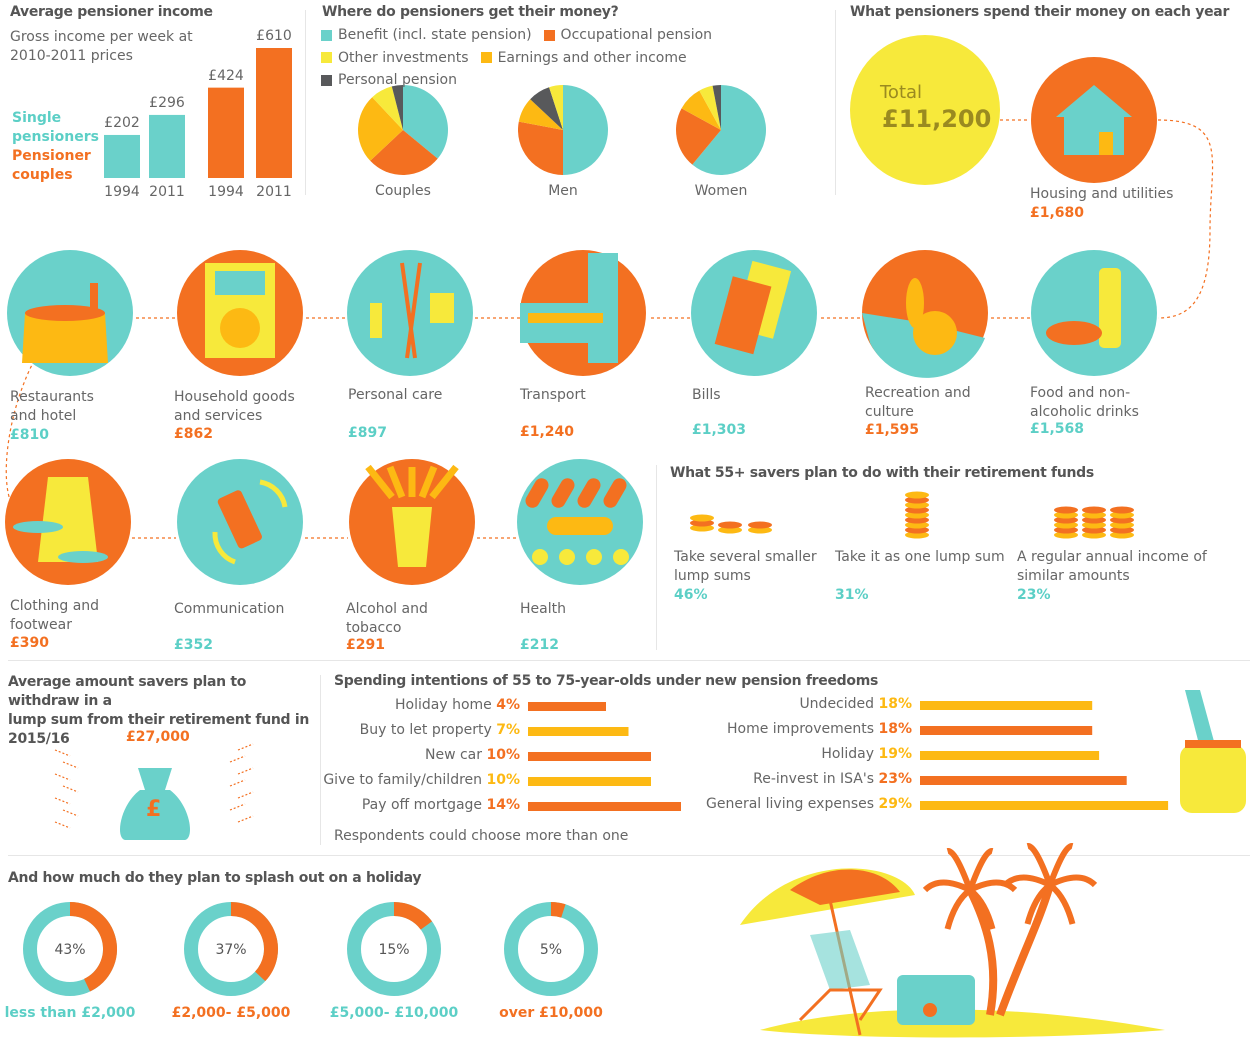  I want to click on intent-row-label: Re-invest in ISA's 23%, so click(456, 779).